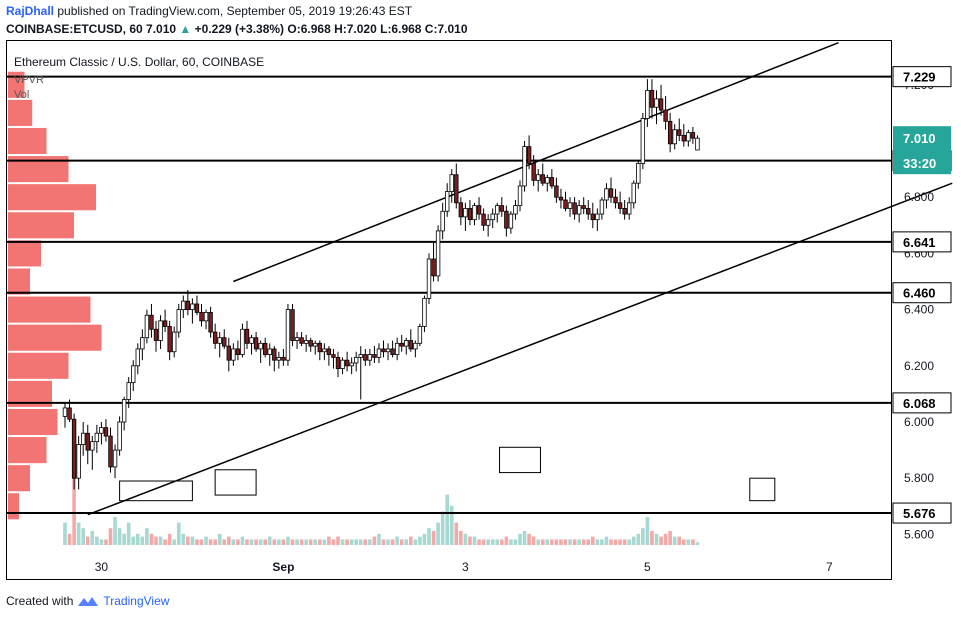 This screenshot has width=961, height=618. What do you see at coordinates (30, 11) in the screenshot?
I see `author-name: RajDhall` at bounding box center [30, 11].